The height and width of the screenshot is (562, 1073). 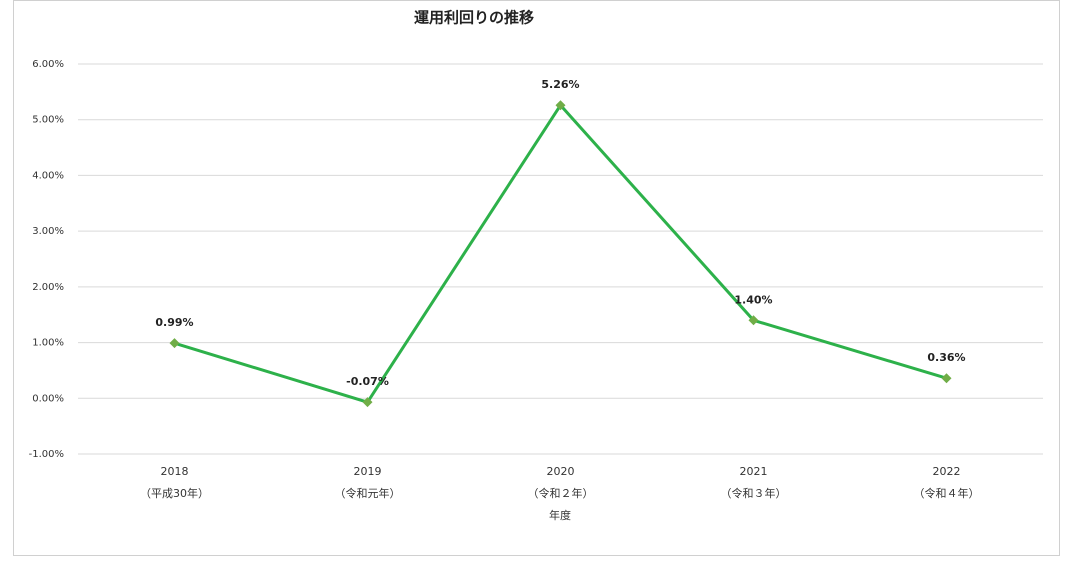 I want to click on x-tick-label: 2020, so click(x=561, y=471).